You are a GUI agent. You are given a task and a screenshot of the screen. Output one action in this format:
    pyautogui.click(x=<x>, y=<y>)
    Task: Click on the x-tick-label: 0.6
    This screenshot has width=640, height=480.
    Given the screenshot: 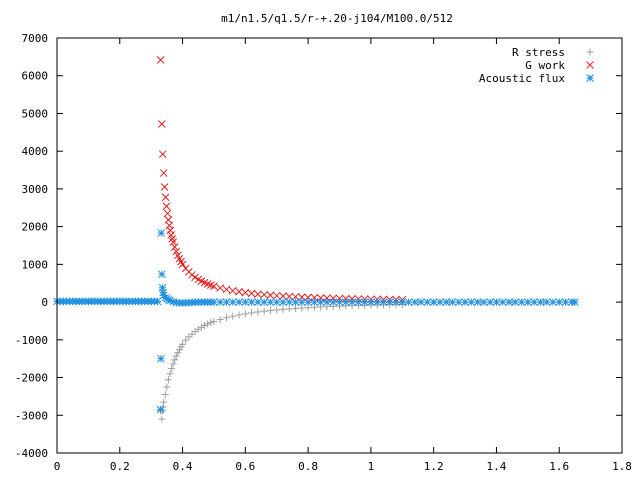 What is the action you would take?
    pyautogui.click(x=245, y=466)
    